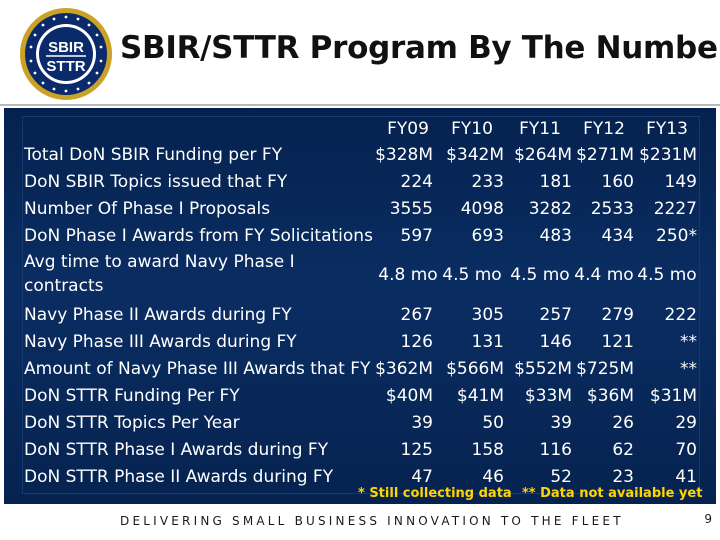 The image size is (720, 540). I want to click on cell-fy11: 4.5 mo, so click(540, 275).